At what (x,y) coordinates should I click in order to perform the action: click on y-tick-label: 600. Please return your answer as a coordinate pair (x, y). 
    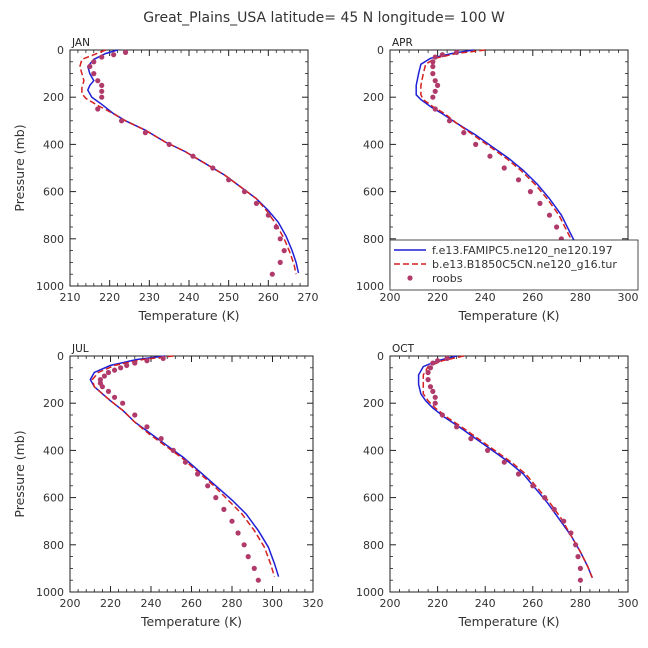
    Looking at the image, I should click on (373, 498).